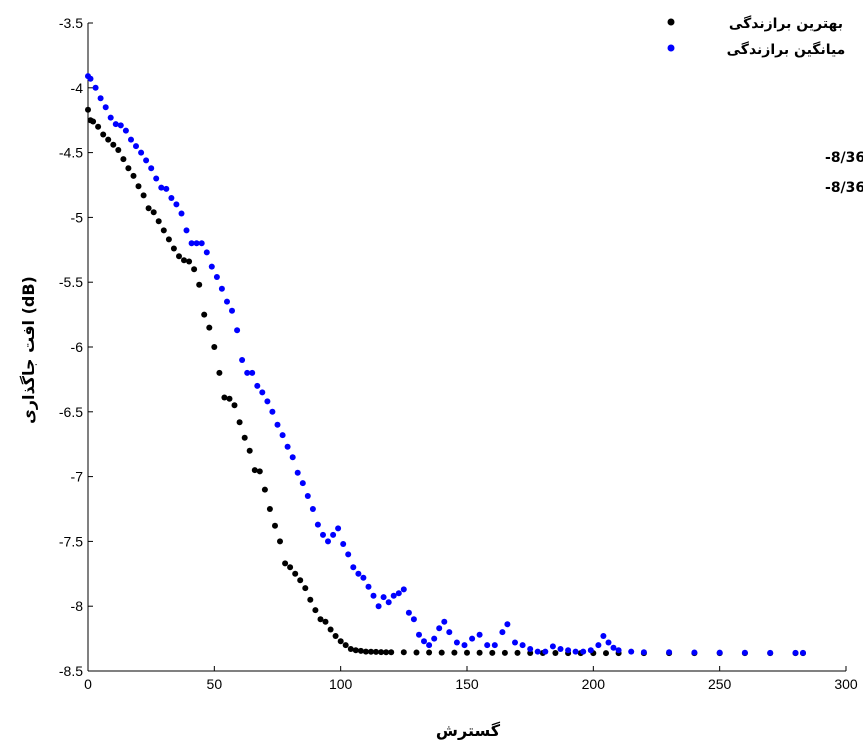  Describe the element at coordinates (671, 48) in the screenshot. I see `legend-marker-mean` at that location.